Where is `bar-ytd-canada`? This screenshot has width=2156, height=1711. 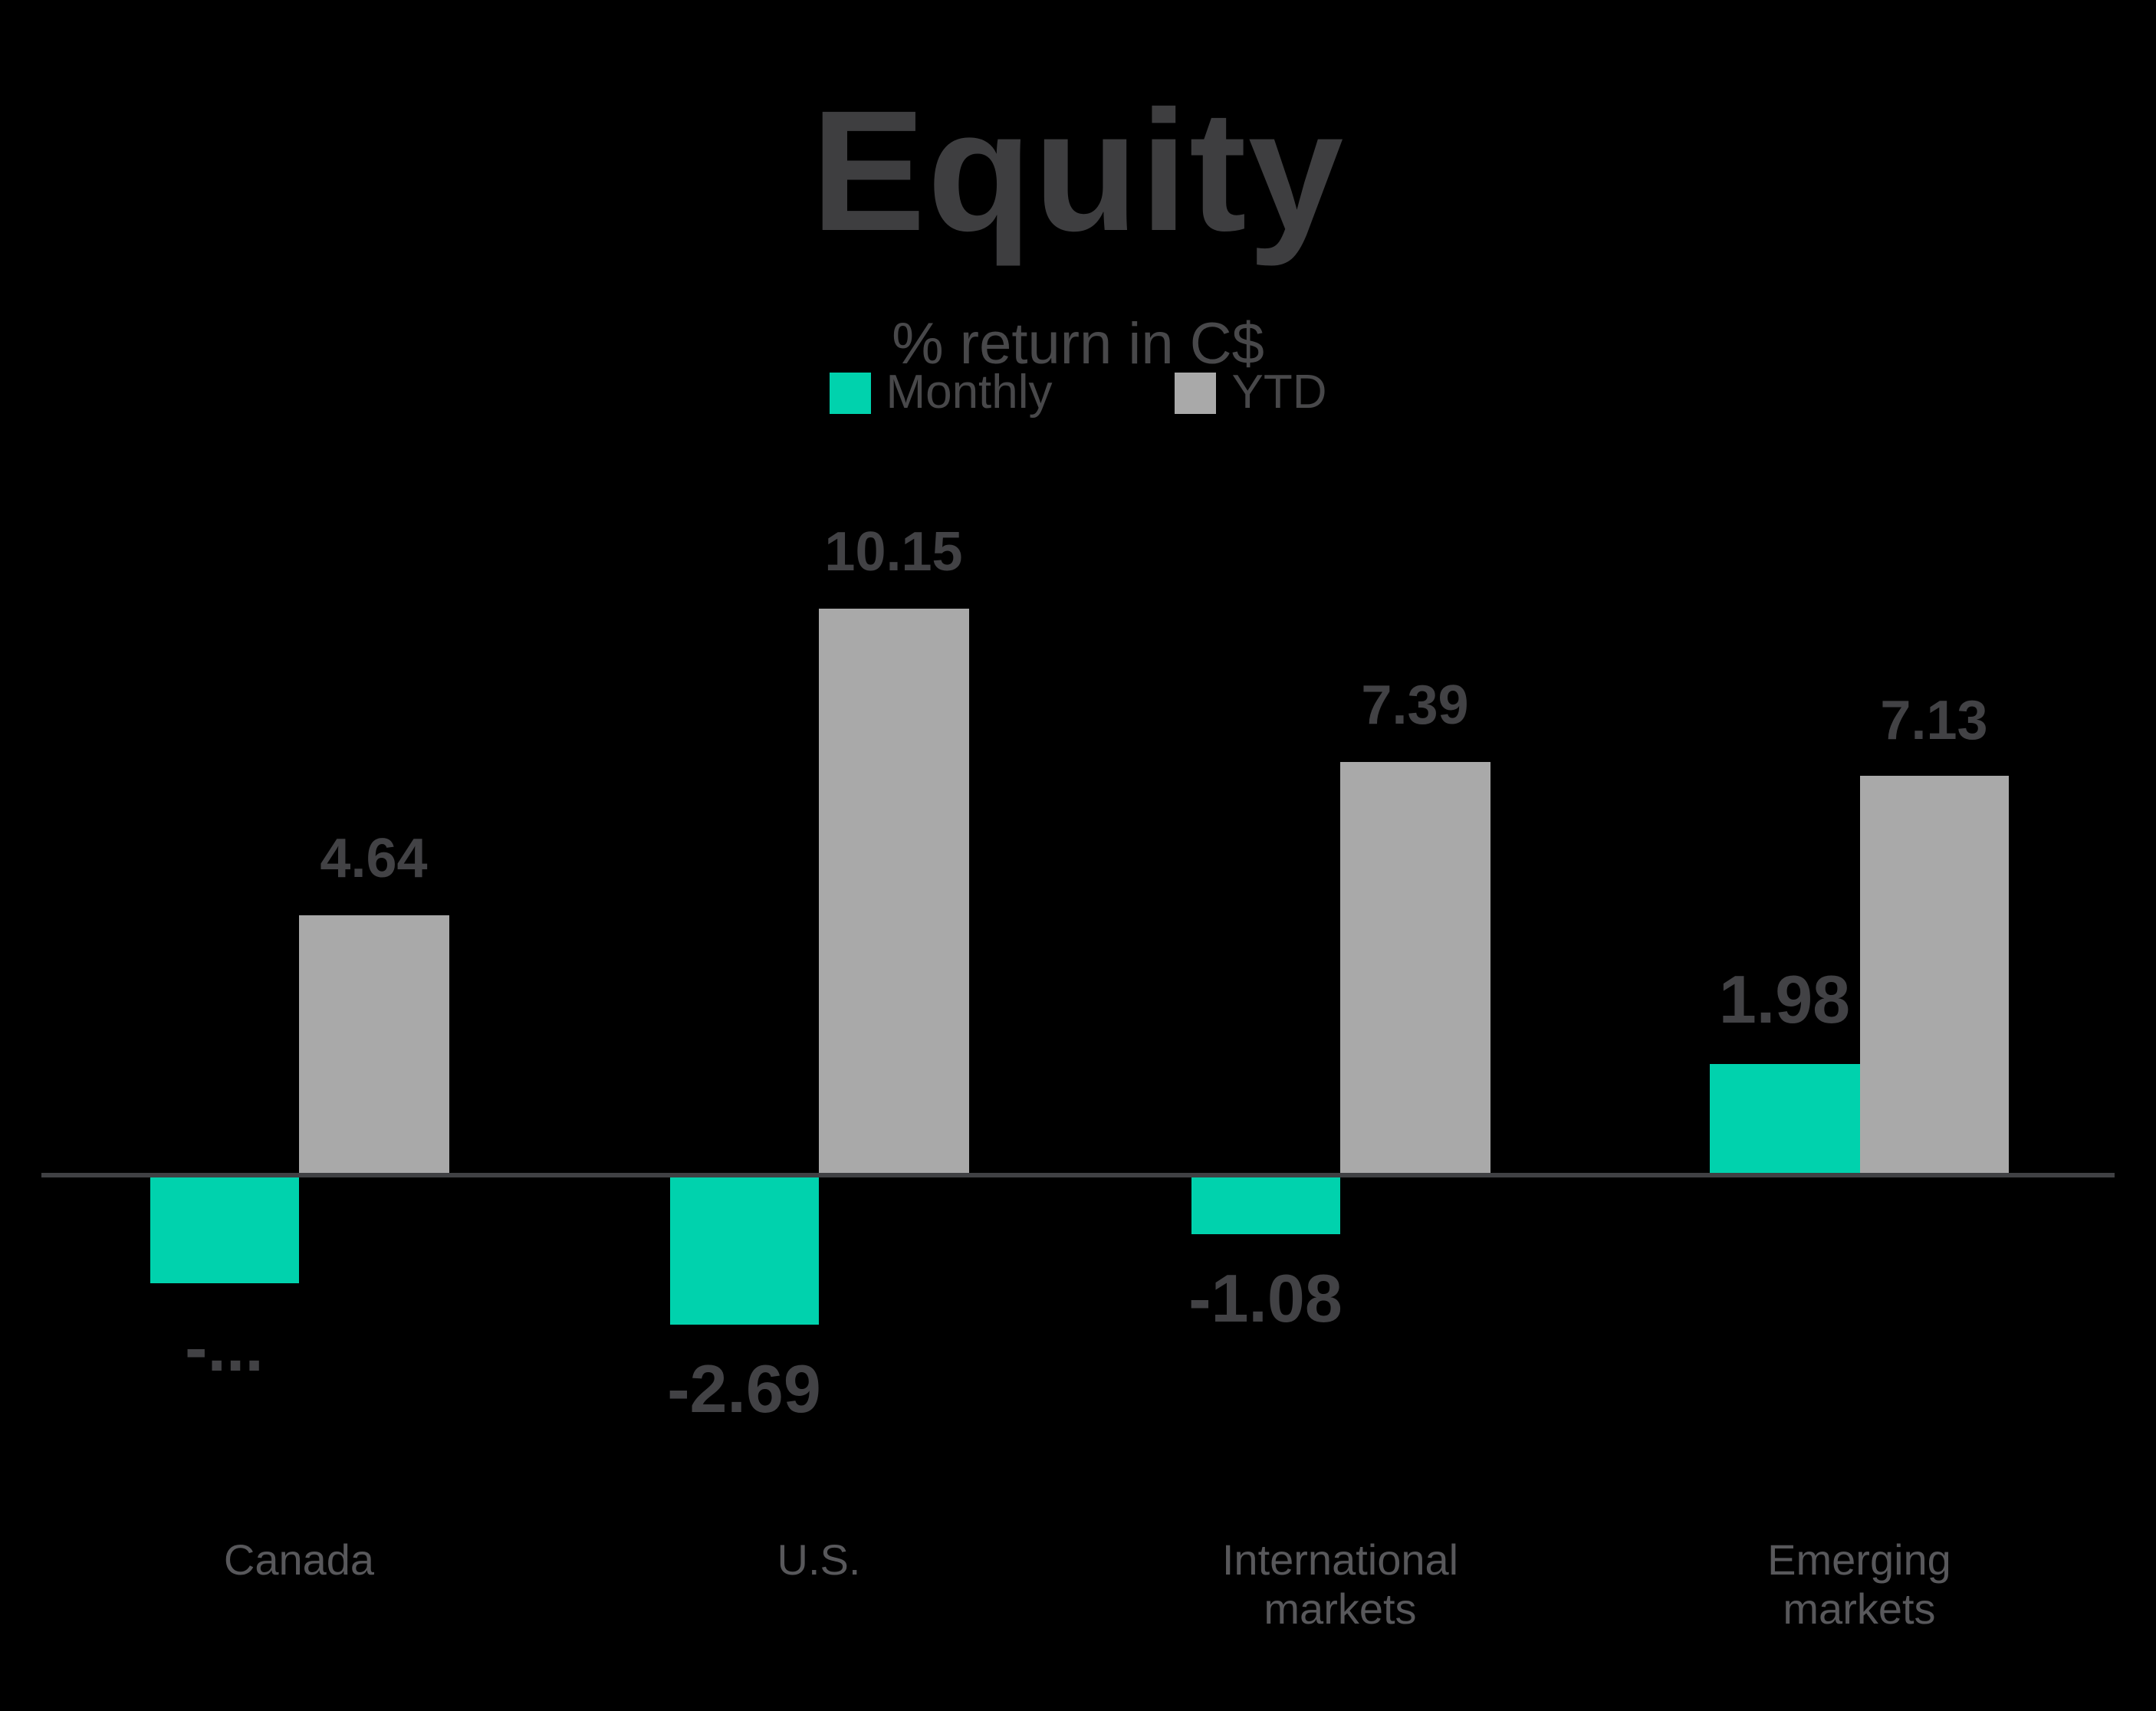
bar-ytd-canada is located at coordinates (374, 1044).